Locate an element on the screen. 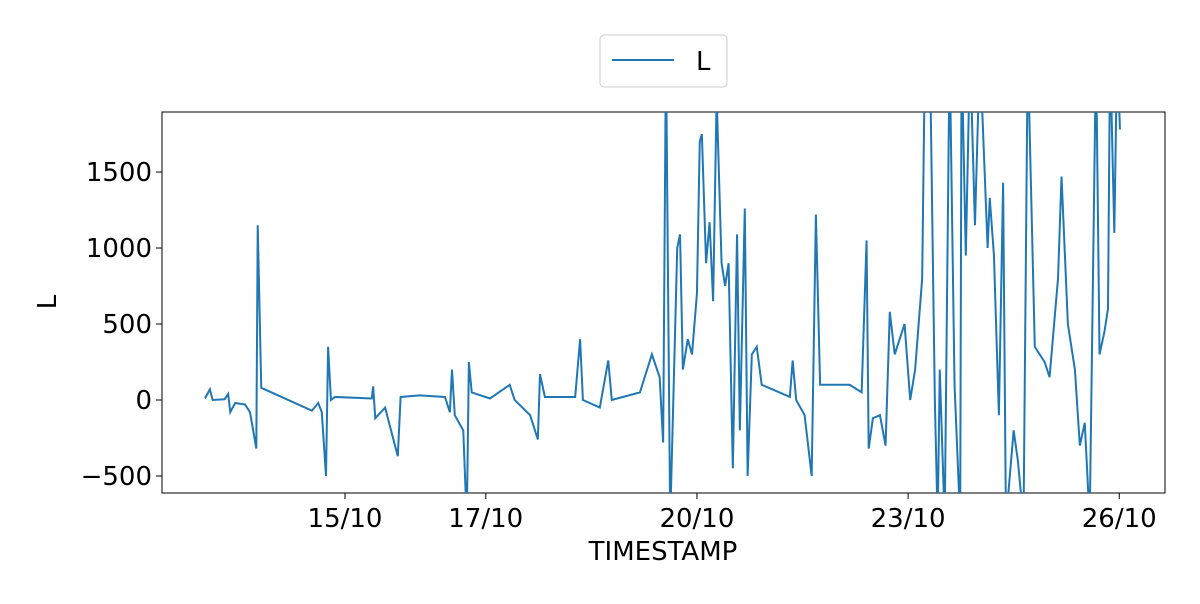 Image resolution: width=1200 pixels, height=604 pixels. x-tick-label: 17/10 is located at coordinates (485, 519).